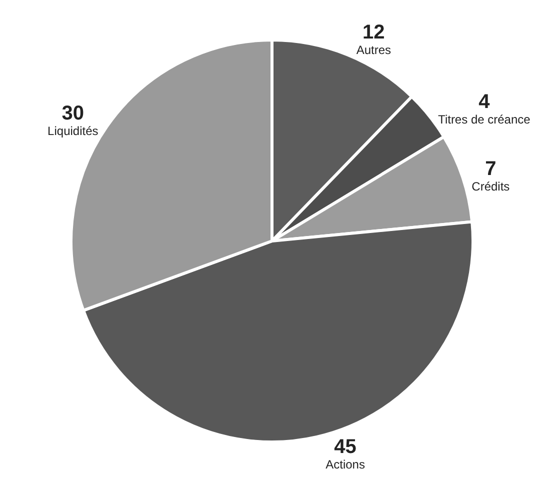 This screenshot has height=492, width=557. Describe the element at coordinates (73, 113) in the screenshot. I see `data-label: 30` at that location.